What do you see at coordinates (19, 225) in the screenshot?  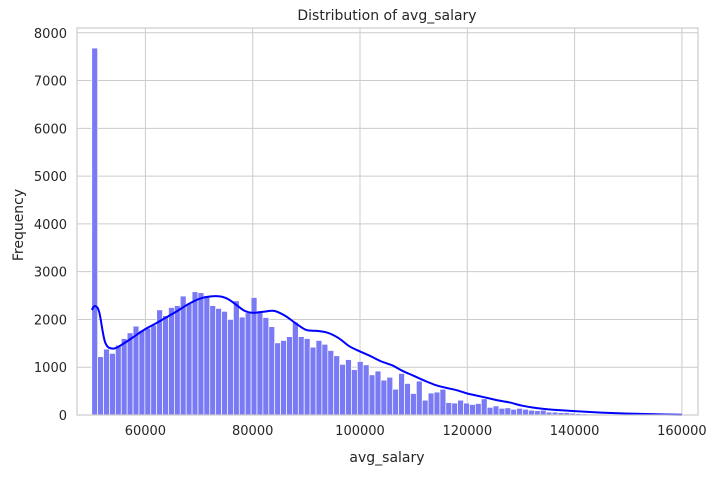 I see `y-axis-label: Frequency` at bounding box center [19, 225].